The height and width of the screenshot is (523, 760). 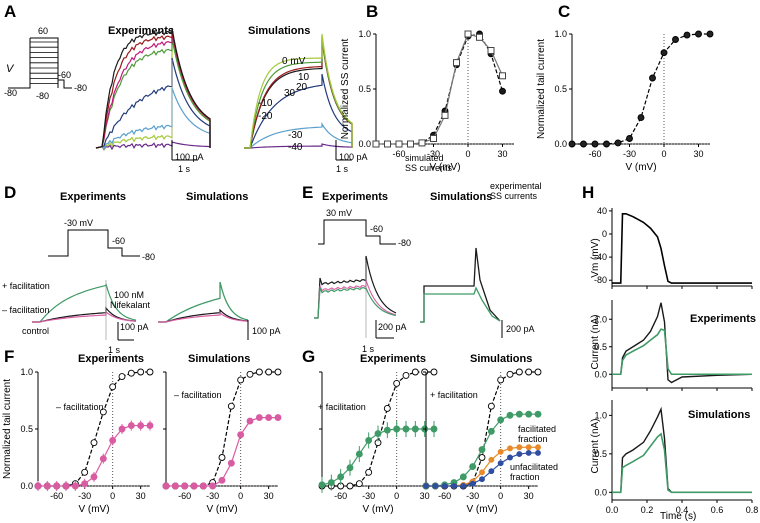 I want to click on h-current-axis-label-exp: Current (nA), so click(x=595, y=341).